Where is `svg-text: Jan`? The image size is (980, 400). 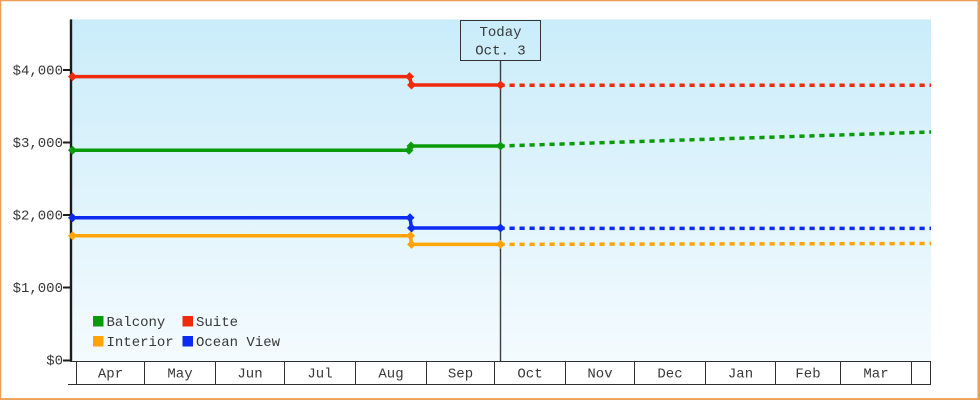
svg-text: Jan is located at coordinates (740, 375).